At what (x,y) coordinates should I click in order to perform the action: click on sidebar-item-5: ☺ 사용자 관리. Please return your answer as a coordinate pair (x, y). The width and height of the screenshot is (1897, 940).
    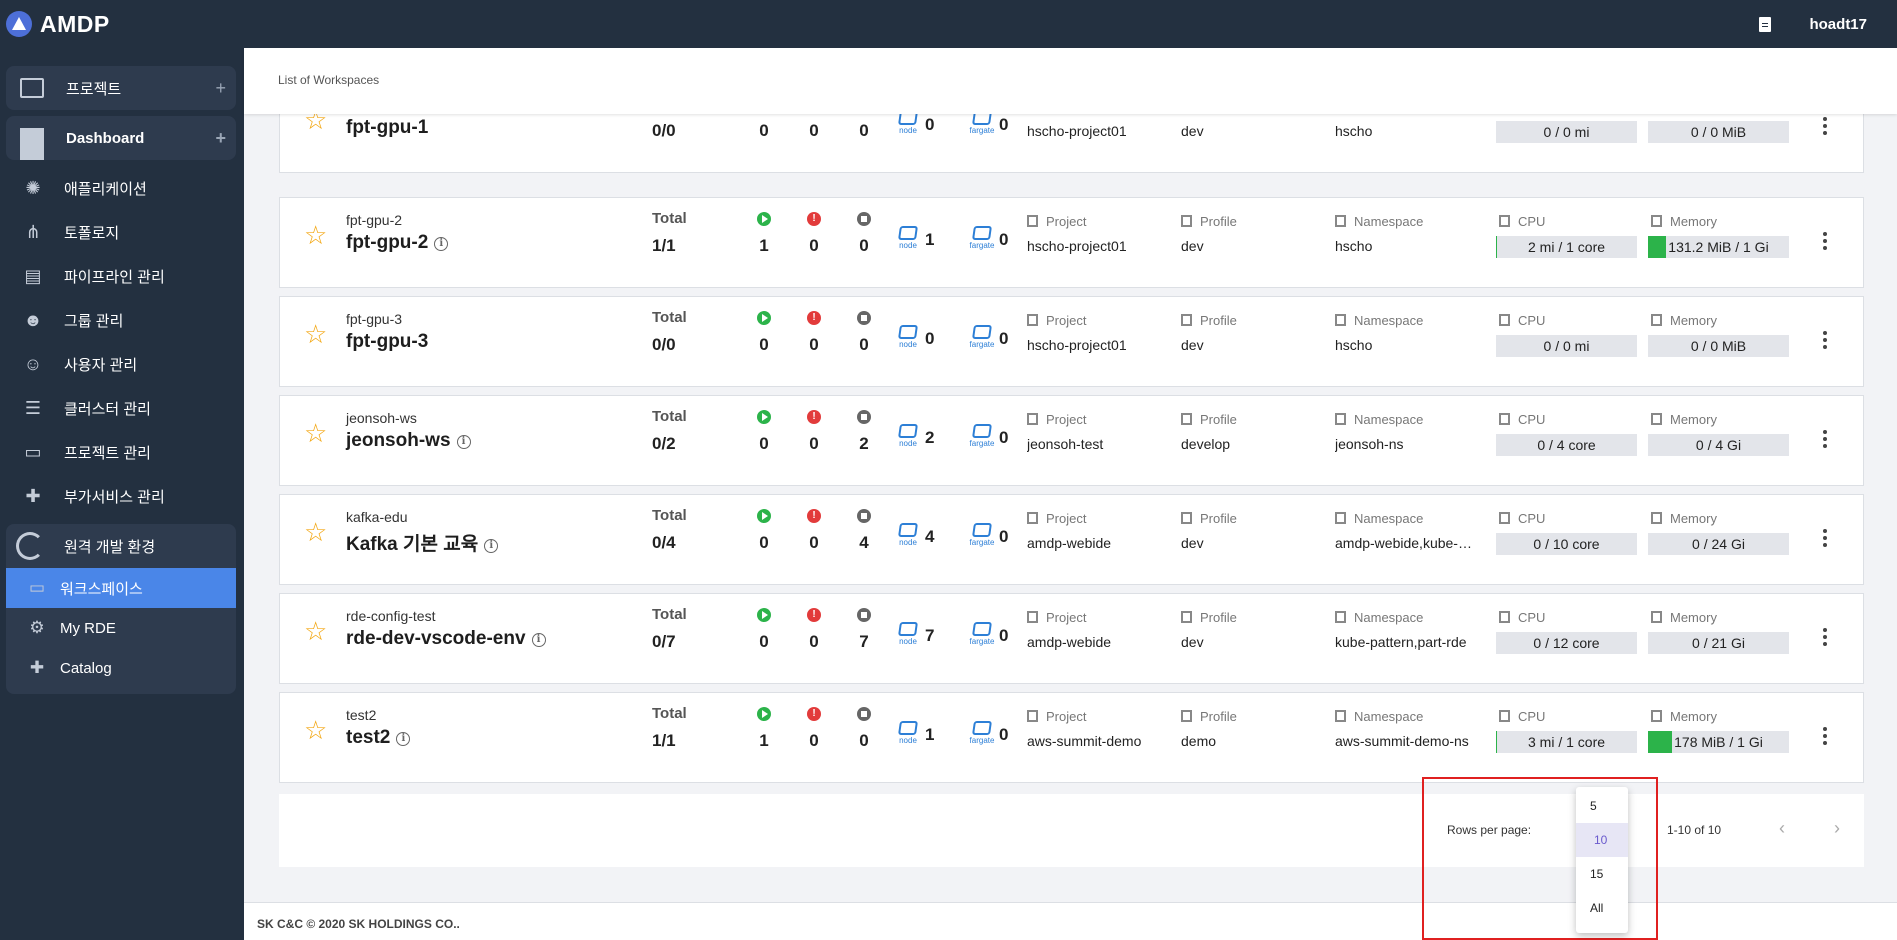
    Looking at the image, I should click on (121, 364).